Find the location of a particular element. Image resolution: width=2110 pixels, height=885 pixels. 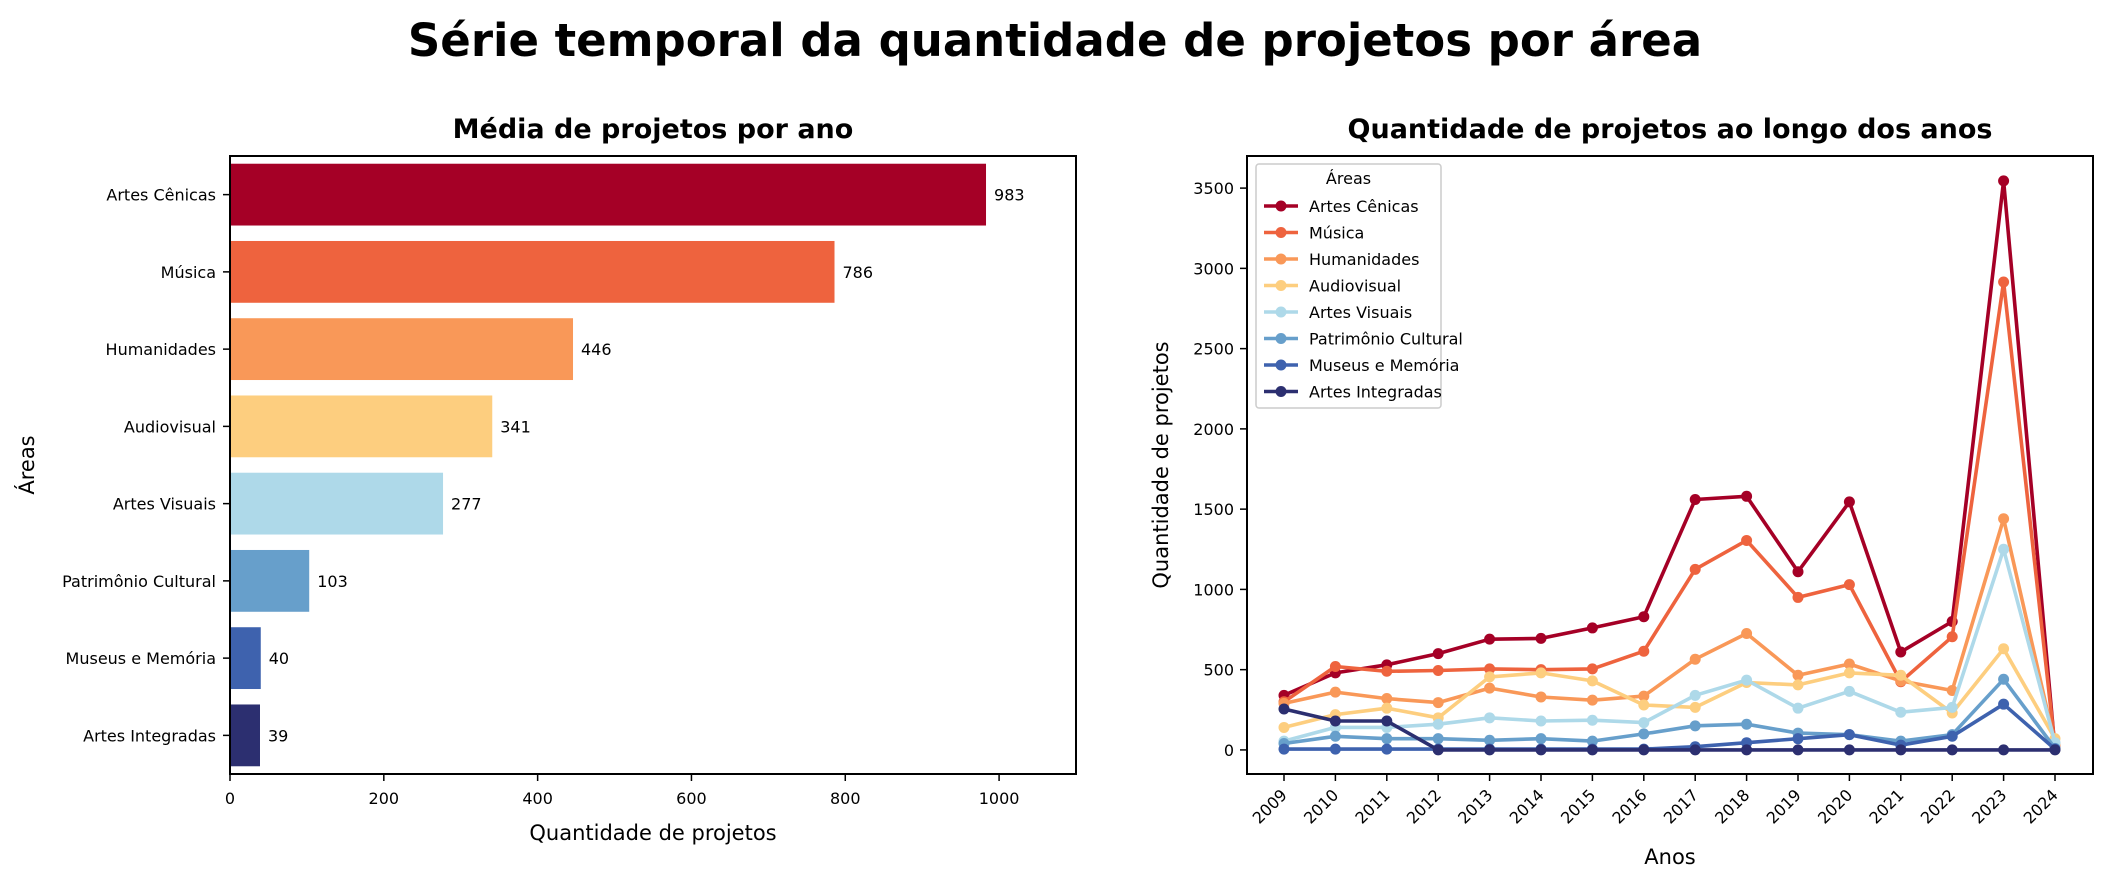

bar-data-label: 786 is located at coordinates (858, 272).